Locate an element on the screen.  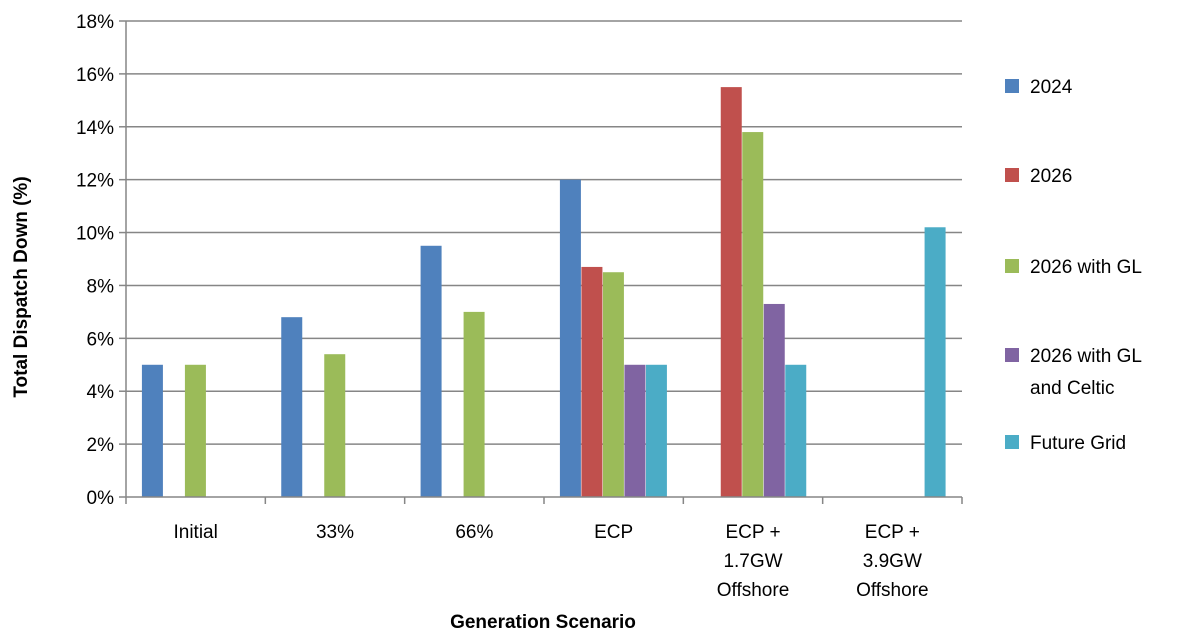
legend-item: 2024 is located at coordinates (1039, 87).